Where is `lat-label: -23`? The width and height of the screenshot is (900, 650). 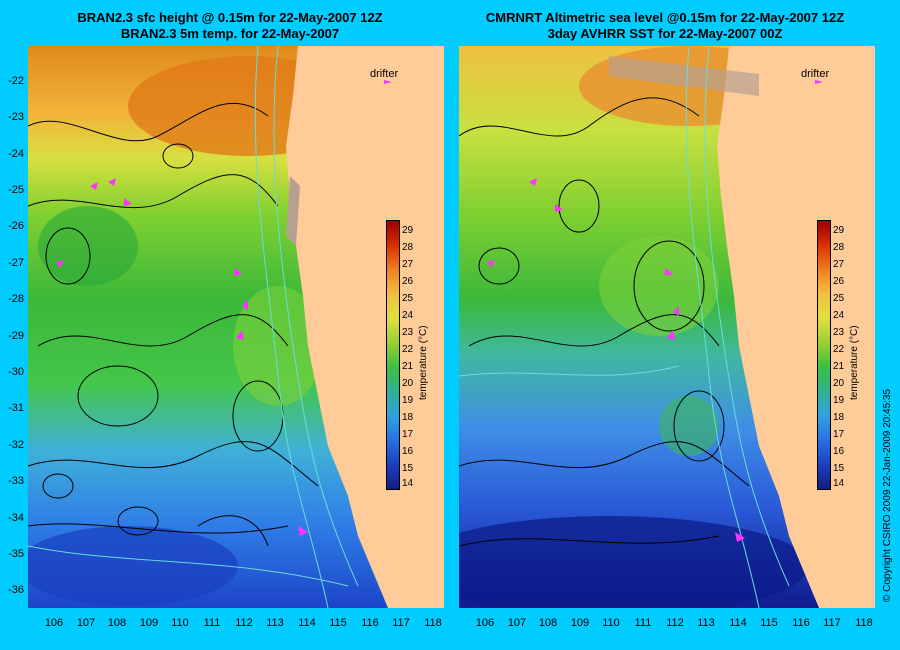 lat-label: -23 is located at coordinates (16, 117).